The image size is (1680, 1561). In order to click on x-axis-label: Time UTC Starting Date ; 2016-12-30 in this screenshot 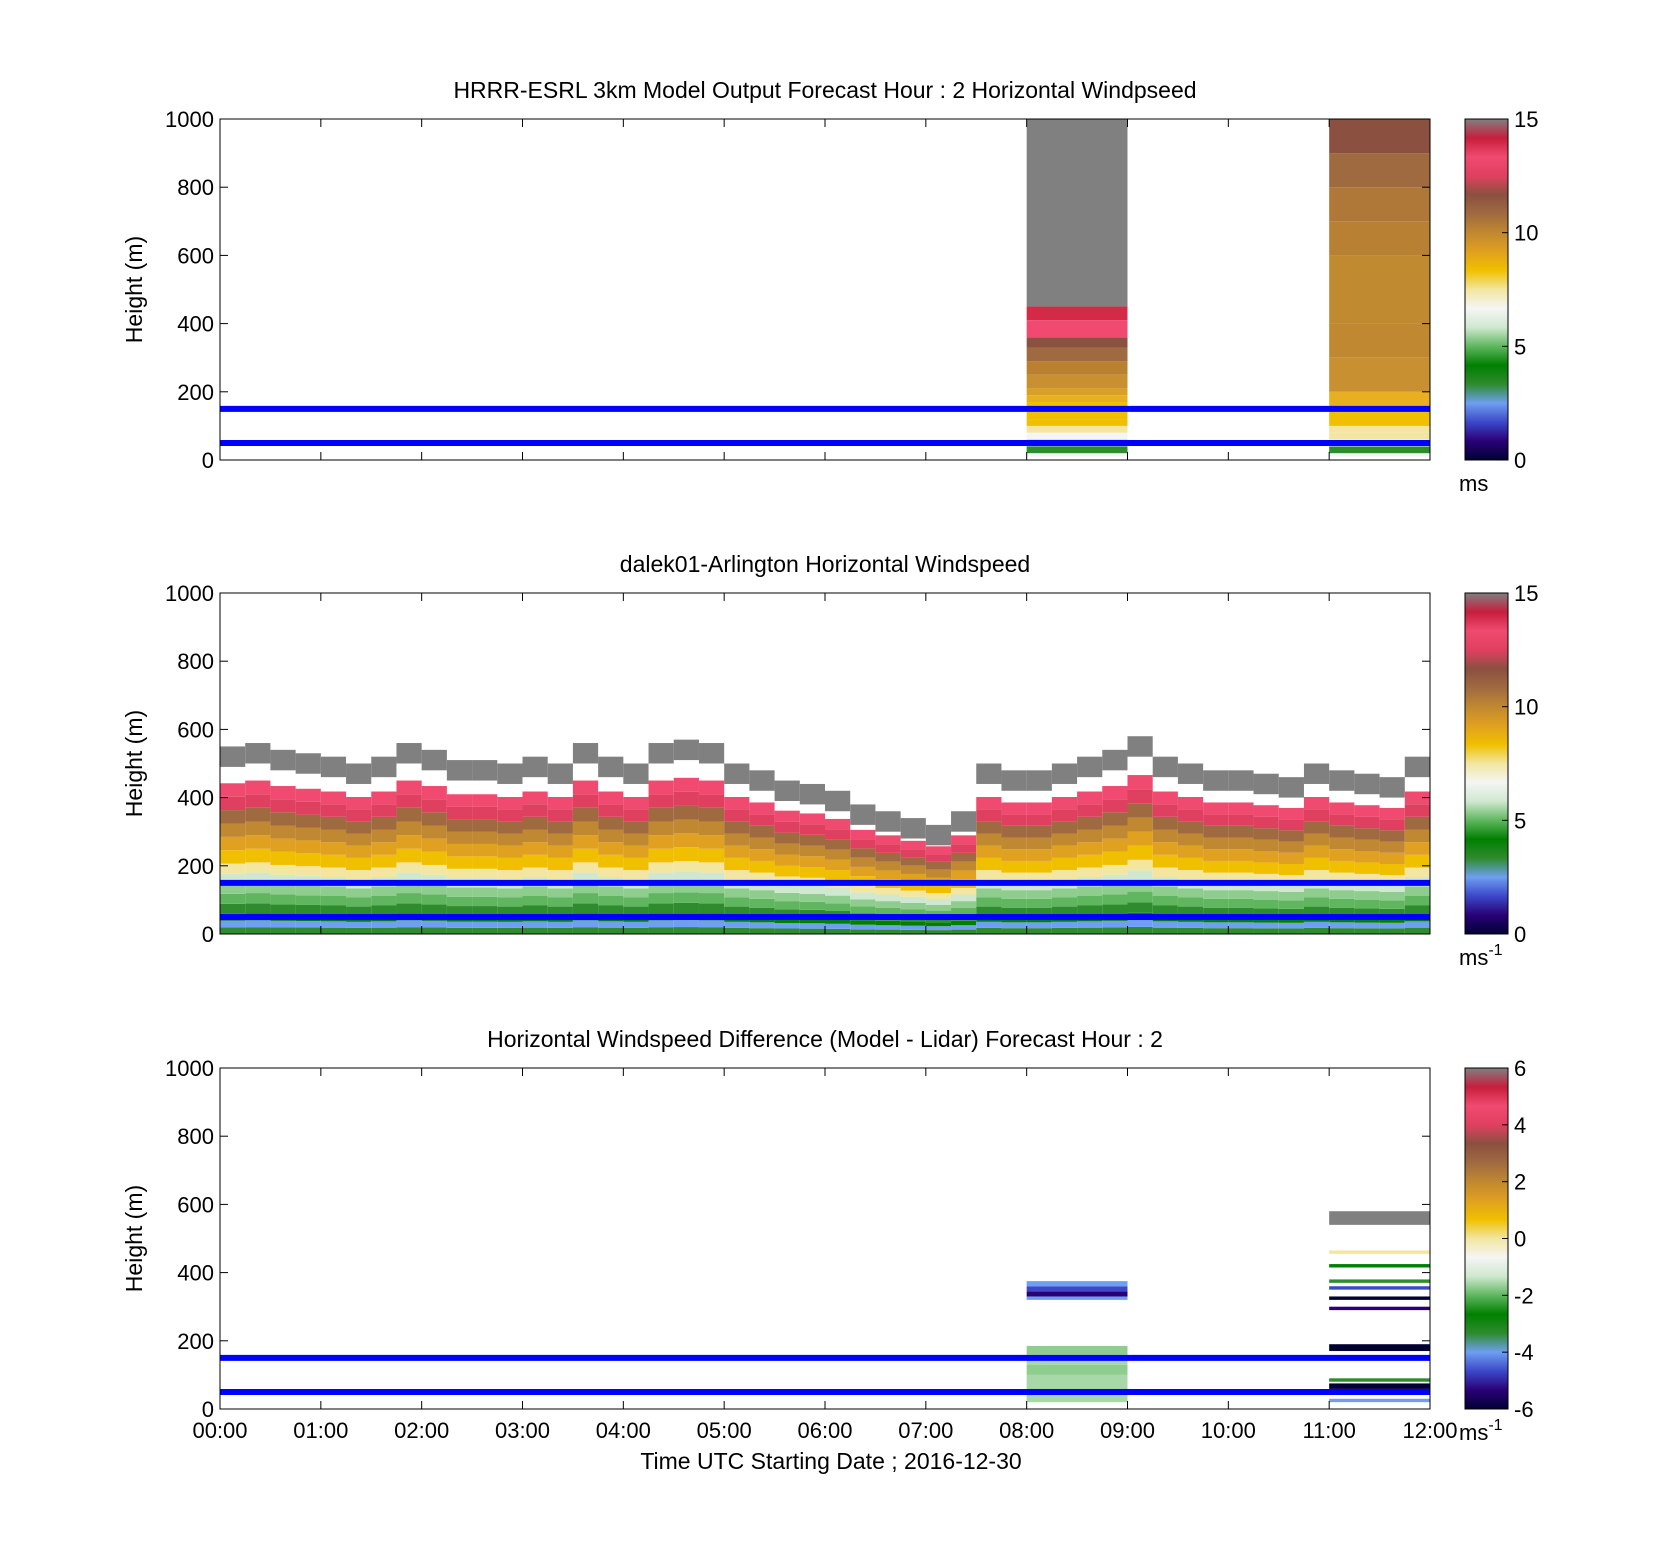, I will do `click(830, 1461)`.